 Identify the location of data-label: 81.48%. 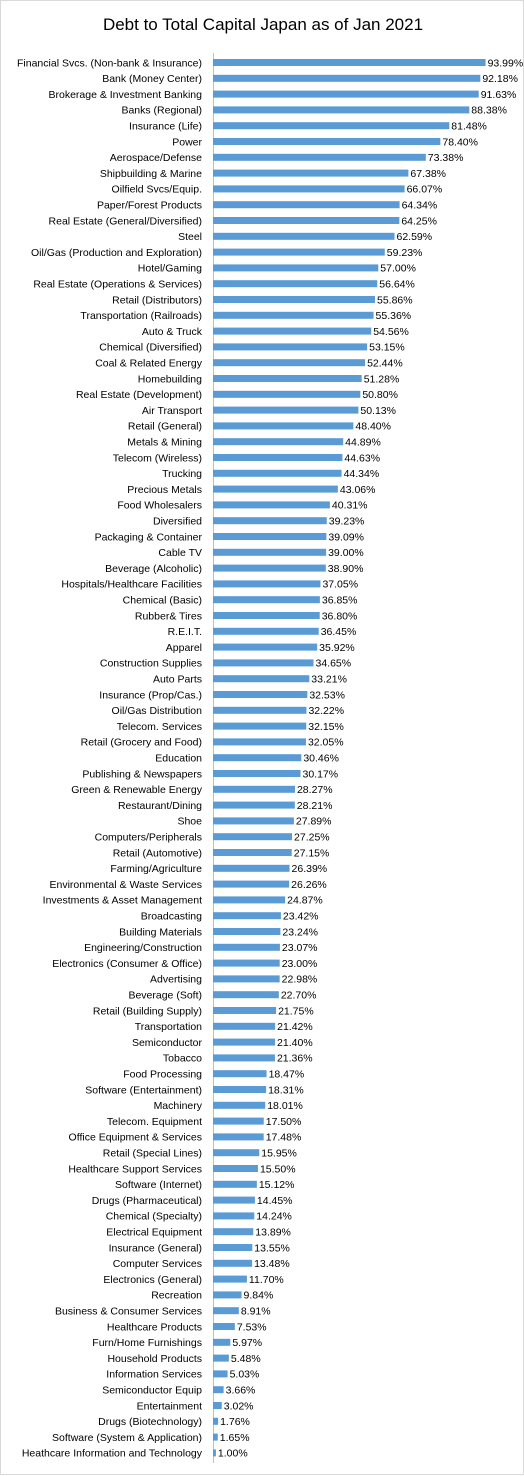
(469, 127).